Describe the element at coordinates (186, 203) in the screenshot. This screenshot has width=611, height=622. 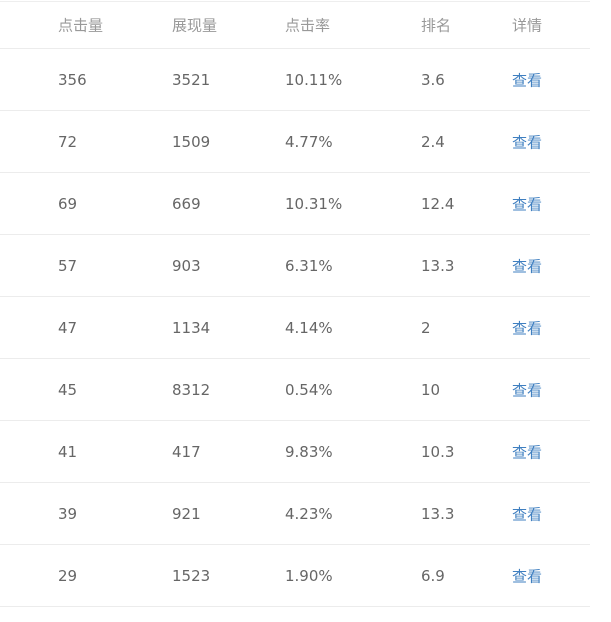
I see `impressions-cell: 669` at that location.